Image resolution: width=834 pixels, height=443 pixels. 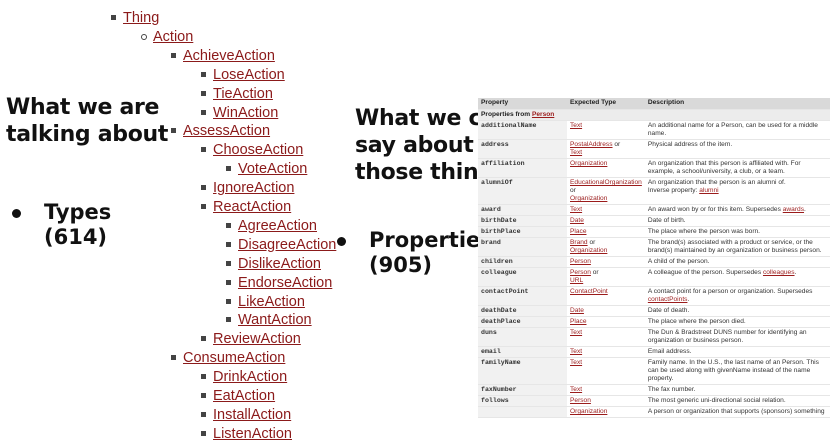 What do you see at coordinates (704, 231) in the screenshot?
I see `description-text: The place where the person was born.` at bounding box center [704, 231].